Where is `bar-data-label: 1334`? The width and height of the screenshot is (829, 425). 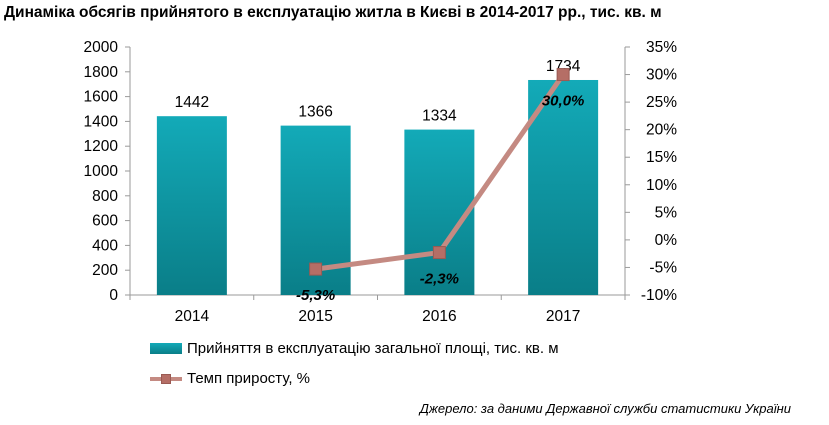 bar-data-label: 1334 is located at coordinates (439, 116).